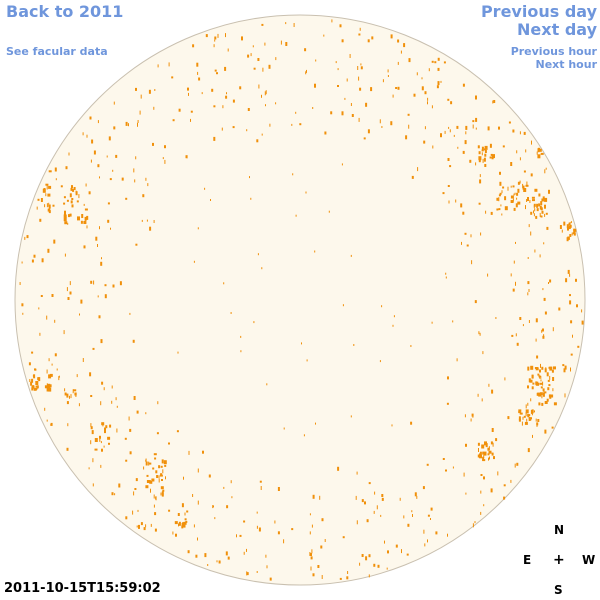  Describe the element at coordinates (65, 11) in the screenshot. I see `back-to-year-link: Back to 2011` at that location.